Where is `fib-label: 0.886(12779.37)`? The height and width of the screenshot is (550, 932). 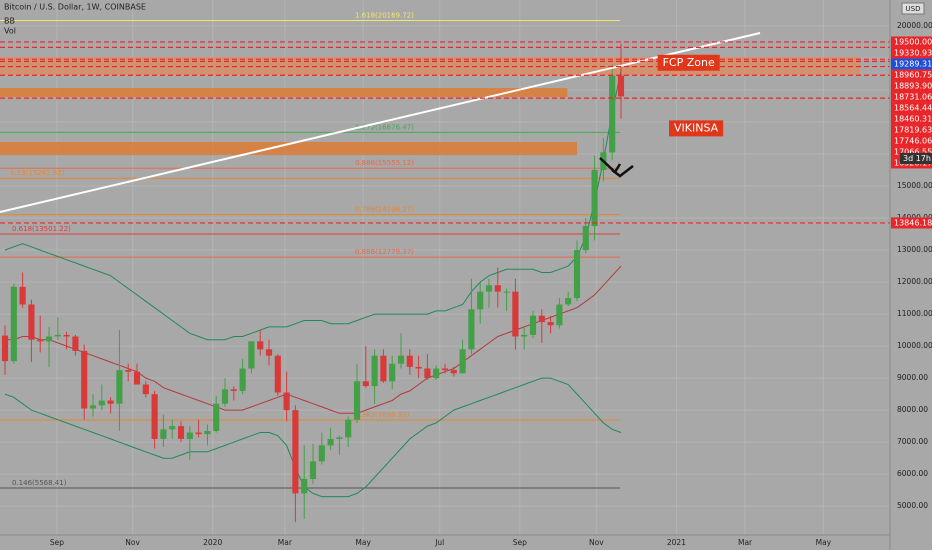
fib-label: 0.886(12779.37) is located at coordinates (384, 252).